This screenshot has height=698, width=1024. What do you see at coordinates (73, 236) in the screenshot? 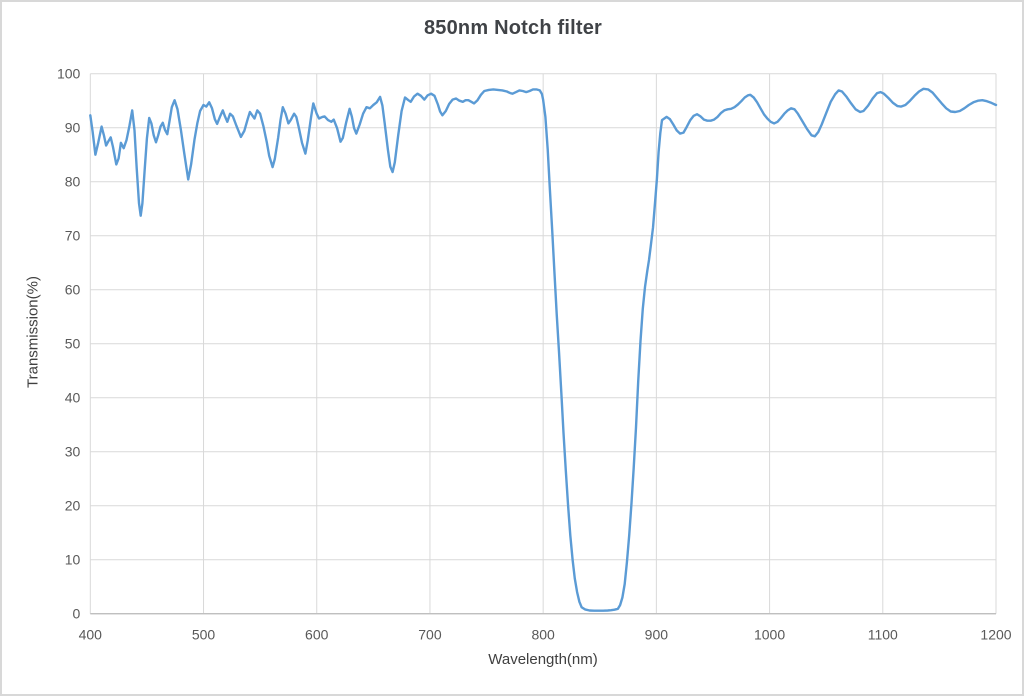
I see `y-tick-label: 70` at bounding box center [73, 236].